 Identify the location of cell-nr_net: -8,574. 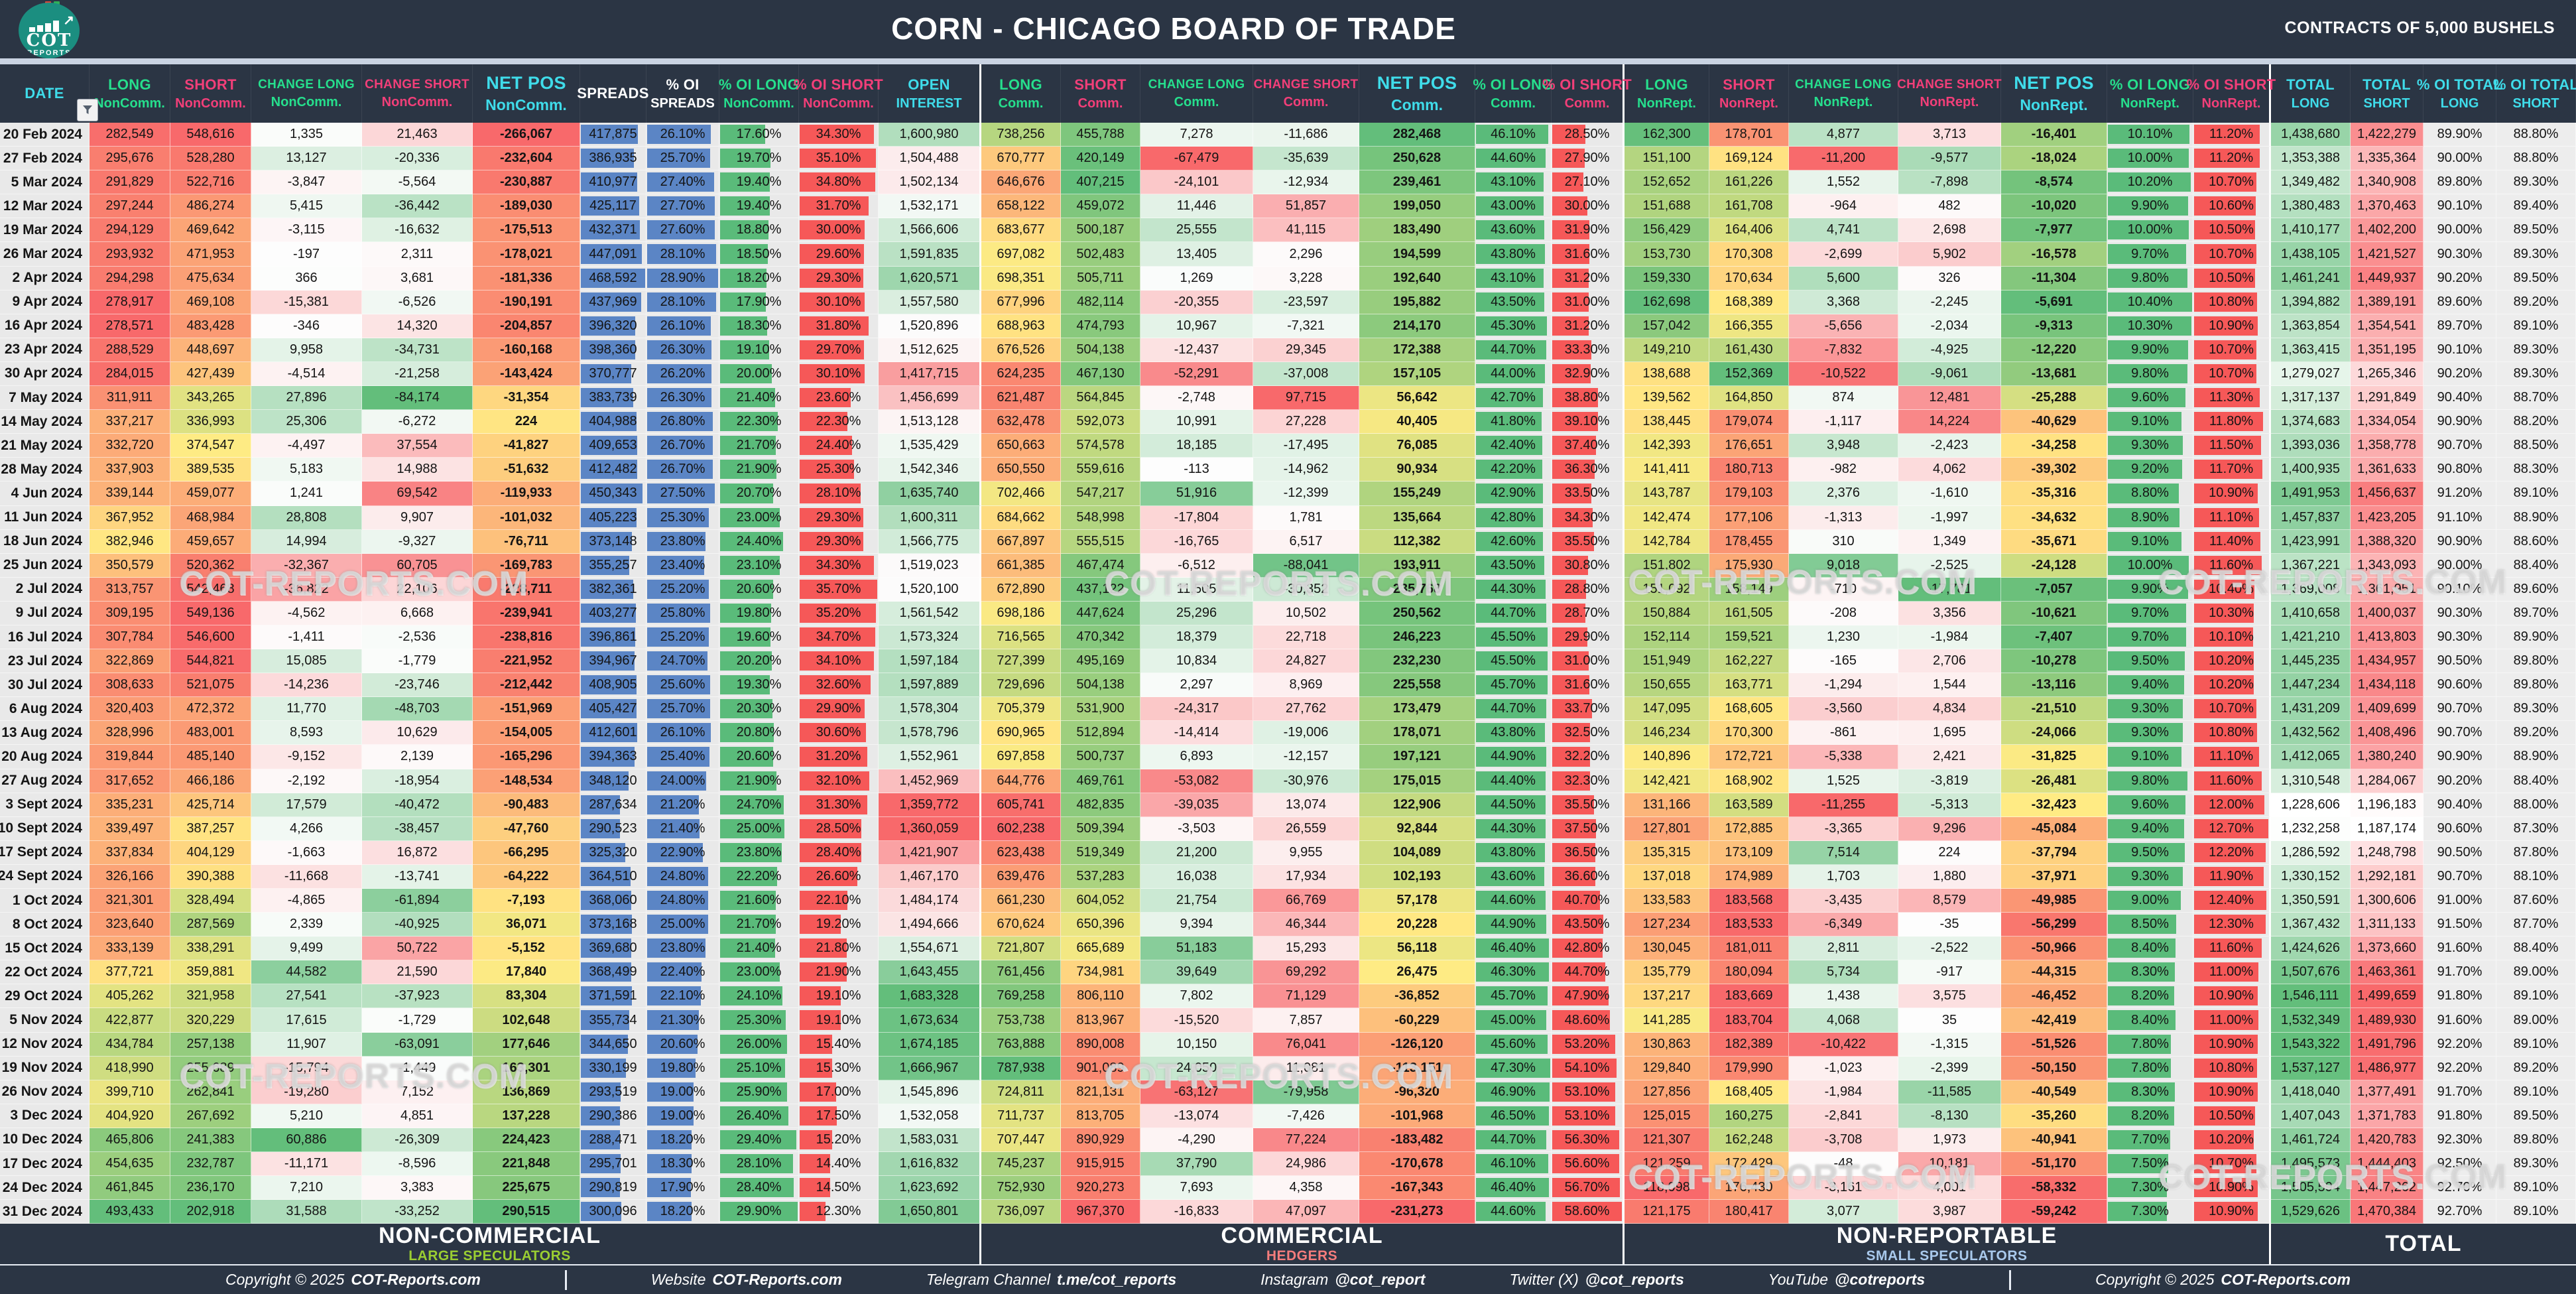
(2054, 182).